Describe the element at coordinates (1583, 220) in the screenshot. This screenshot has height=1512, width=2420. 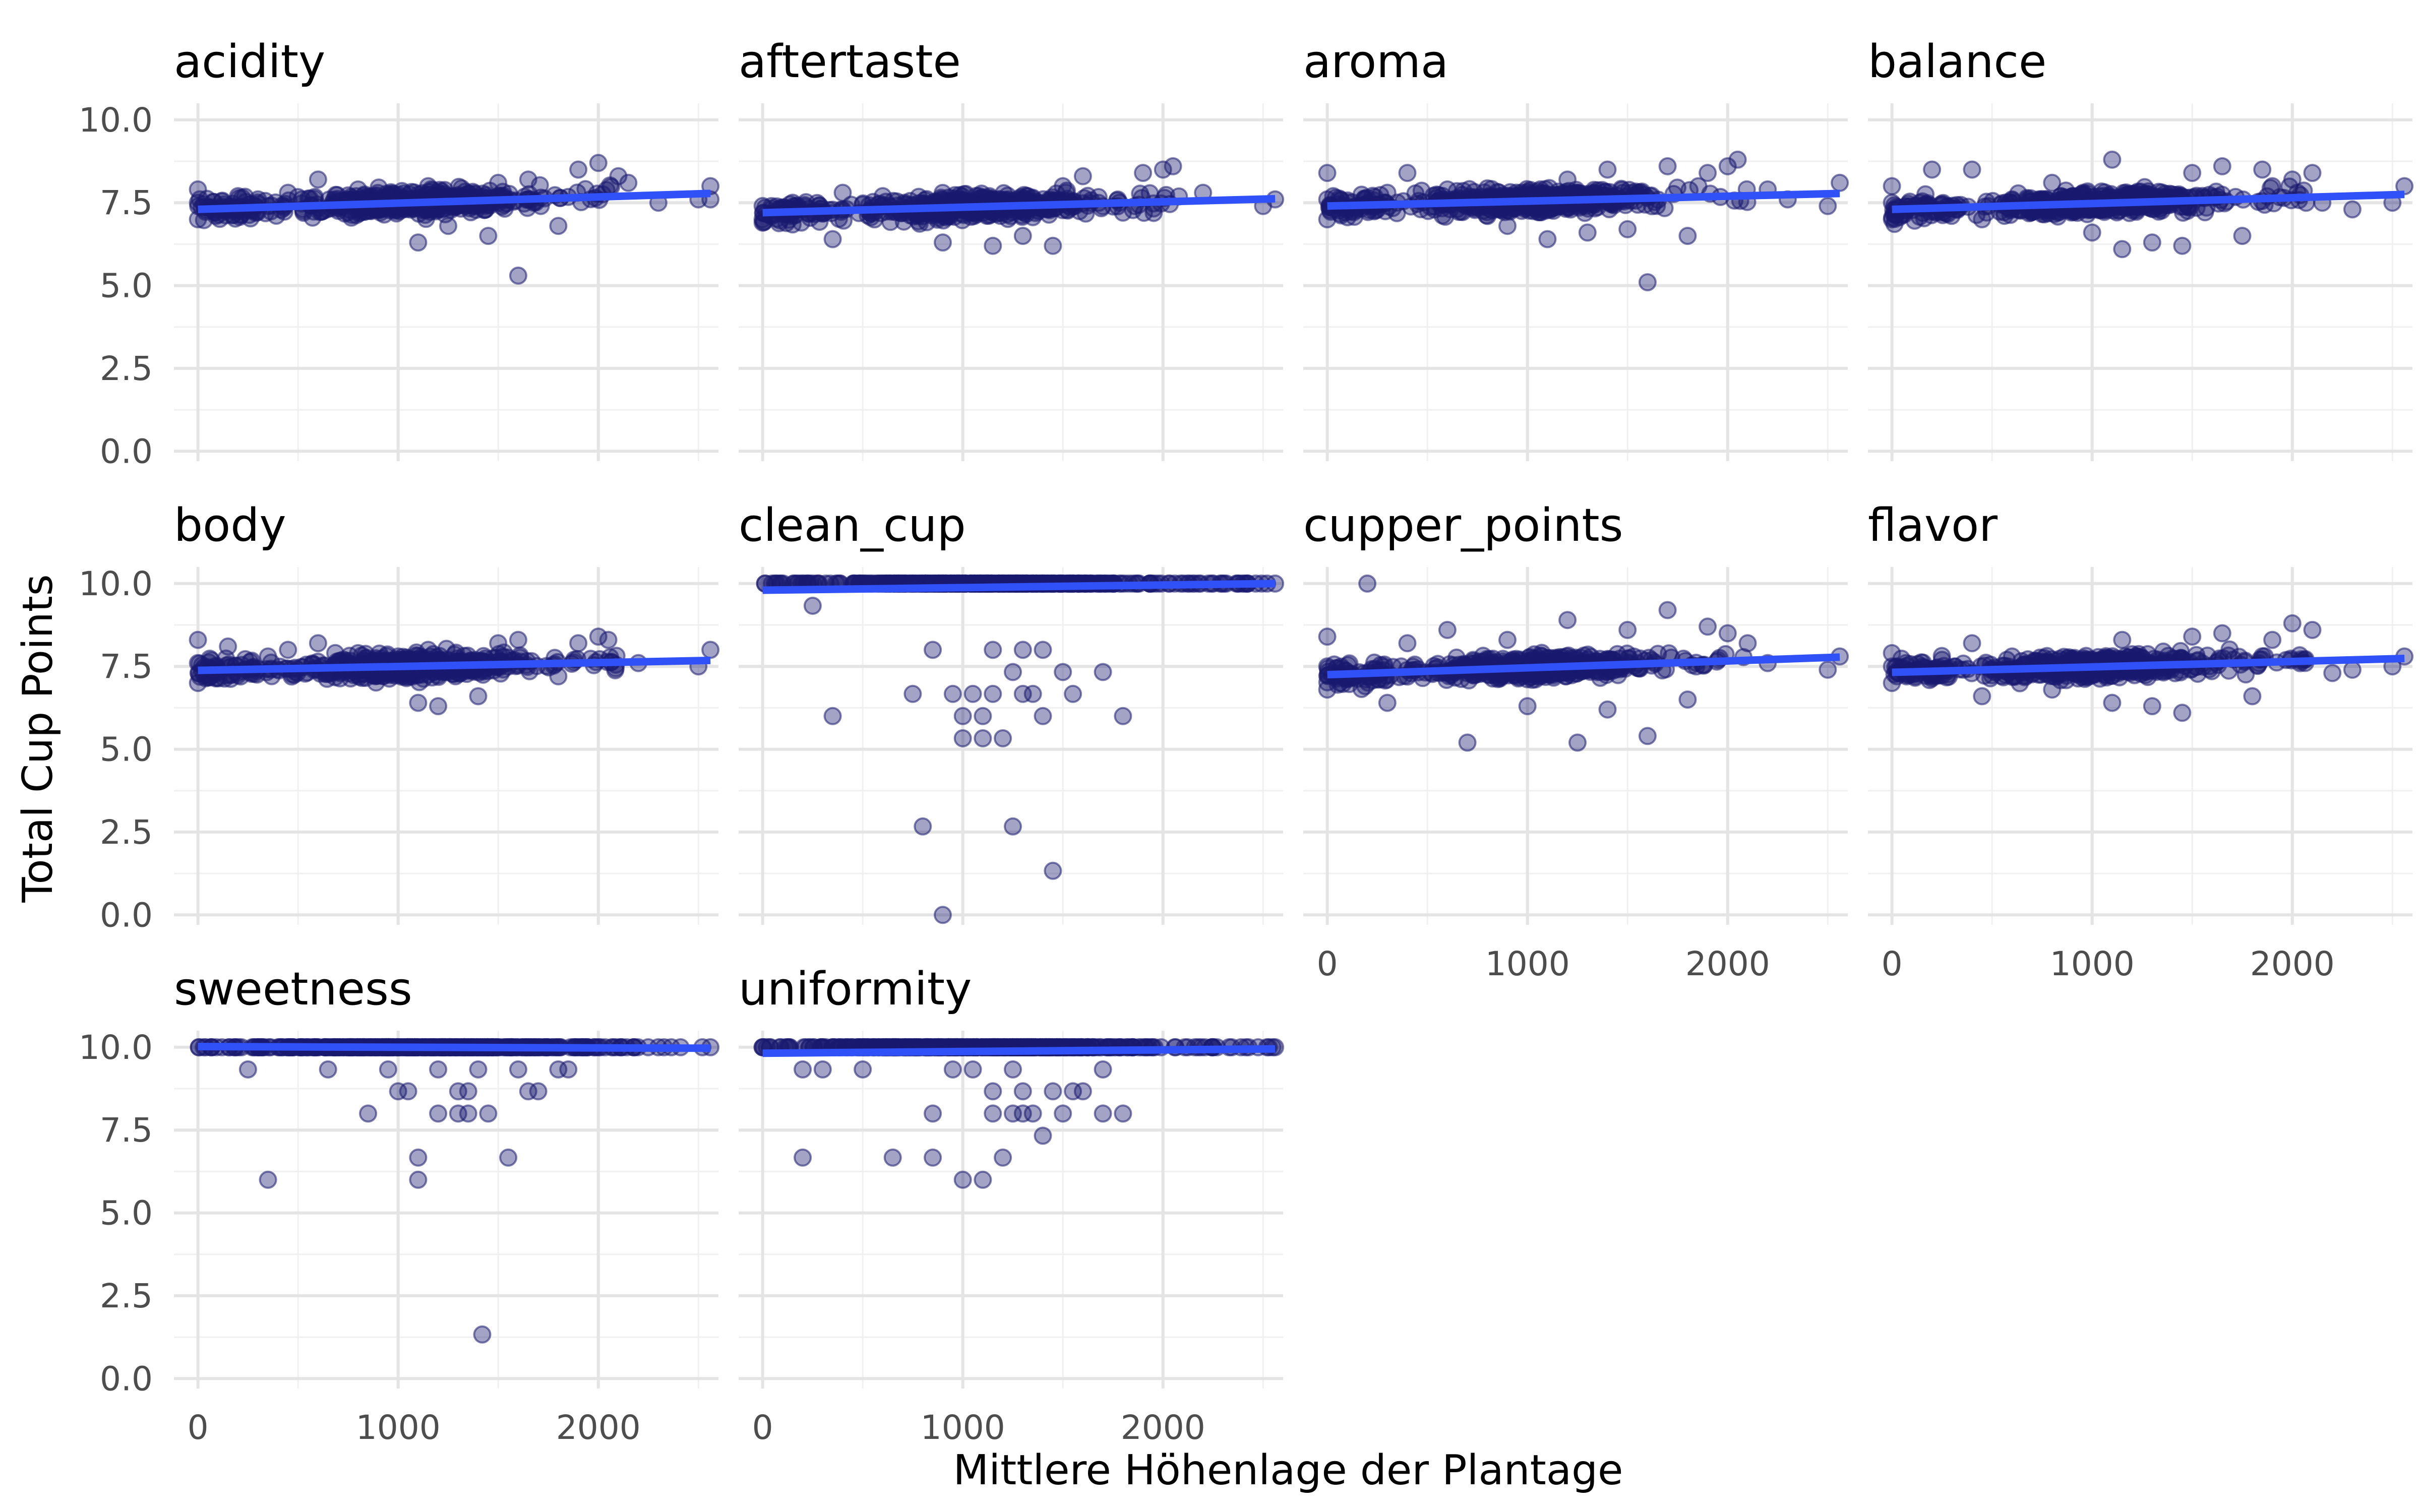
I see `panel-points` at that location.